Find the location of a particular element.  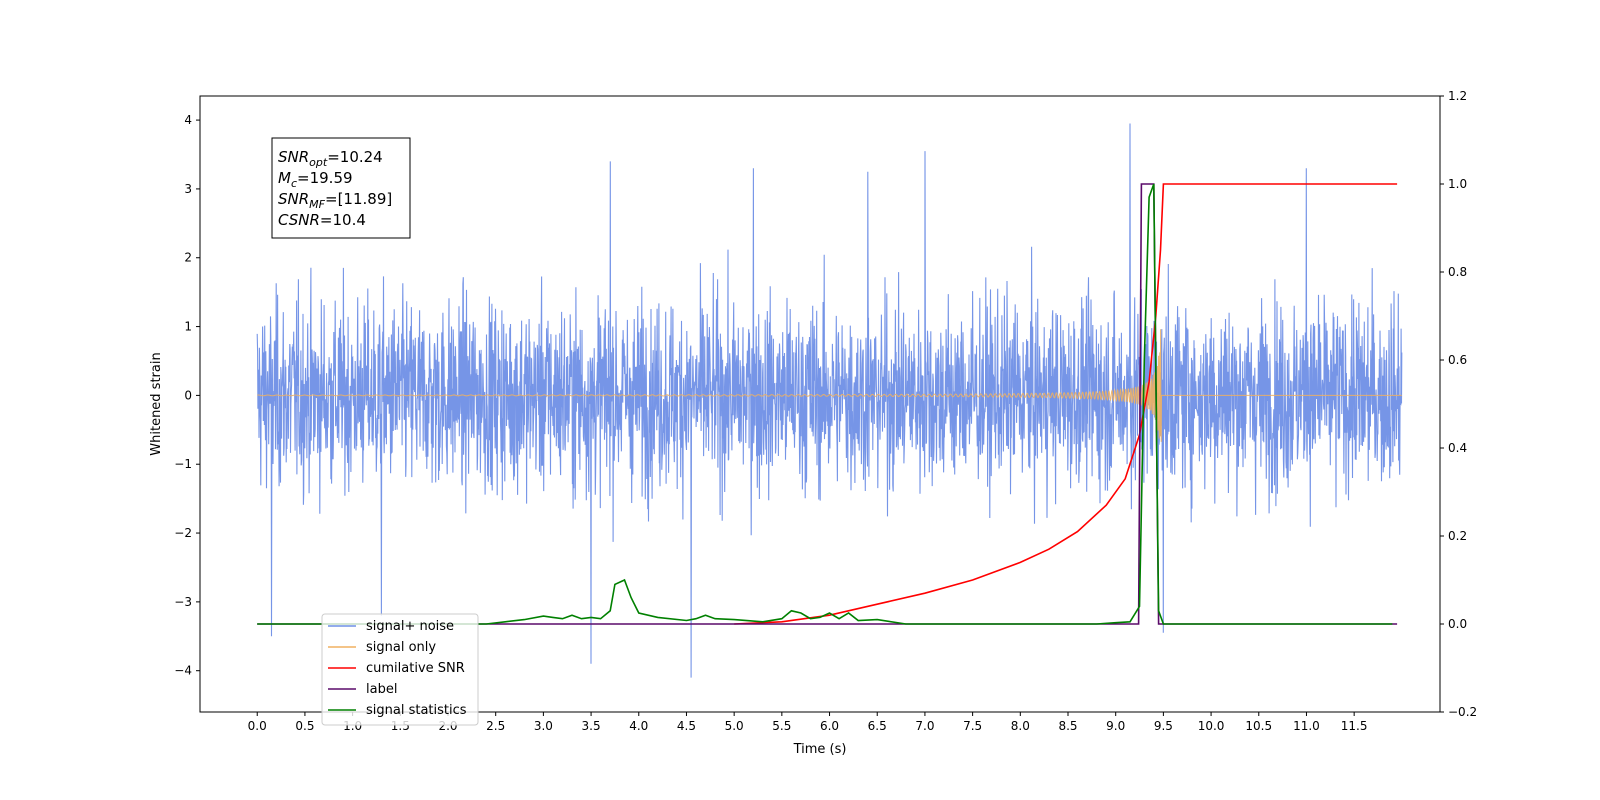

y-axis-right: 1.2 1.0 0.8 0.6 0.4 0.2 0.0 −0.2 is located at coordinates (1458, 404).